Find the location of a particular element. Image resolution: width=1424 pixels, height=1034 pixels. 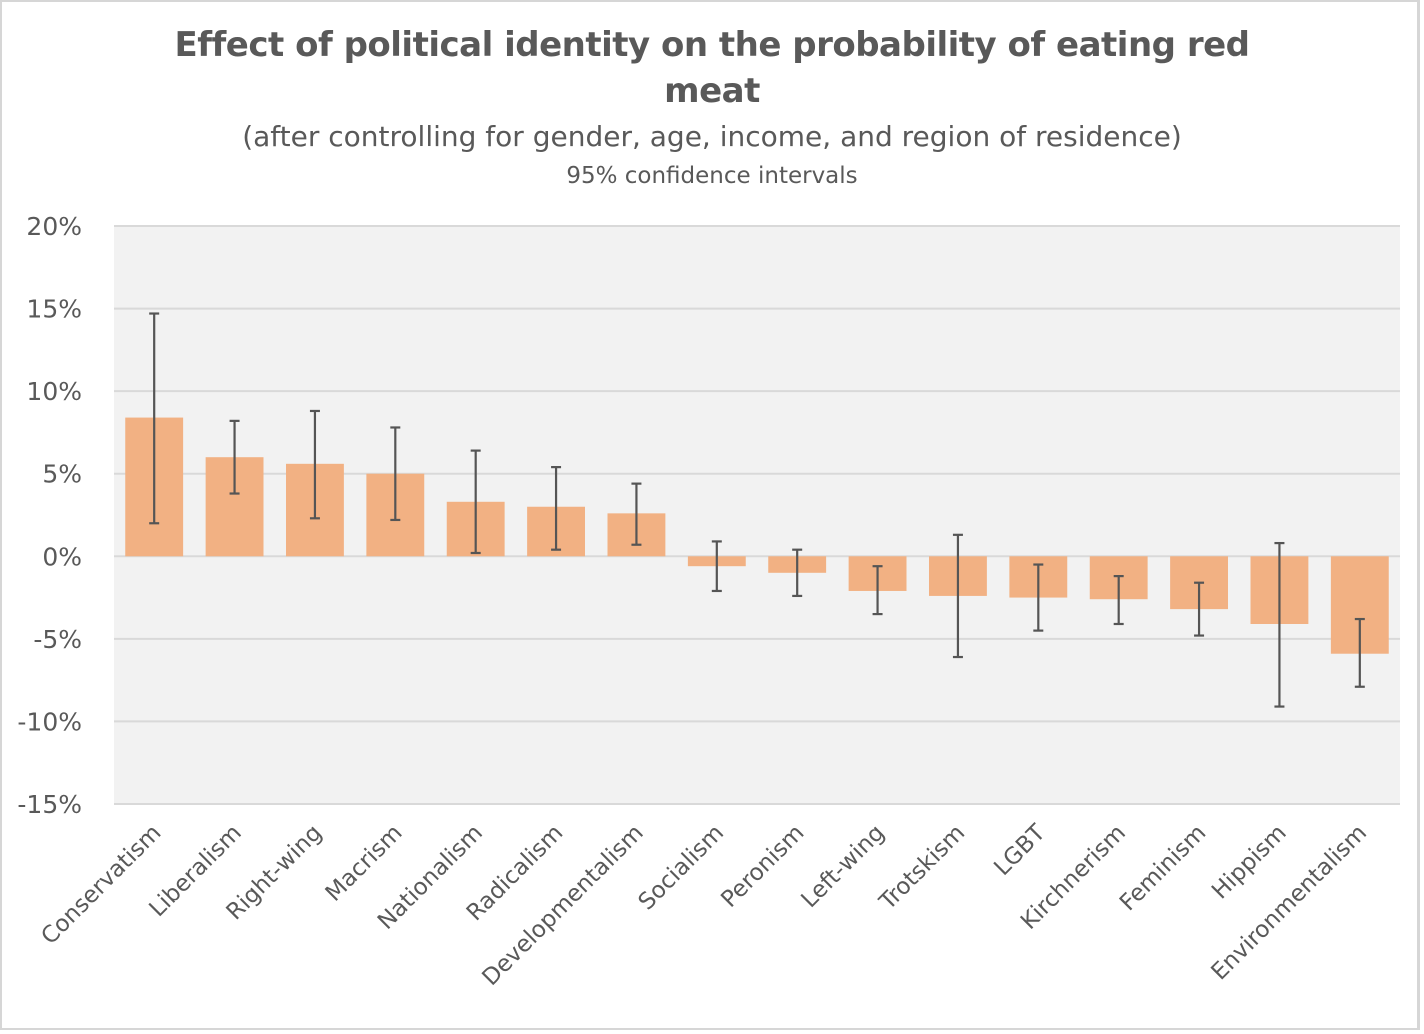

x-tick-label: Environmentalism is located at coordinates (1290, 903).